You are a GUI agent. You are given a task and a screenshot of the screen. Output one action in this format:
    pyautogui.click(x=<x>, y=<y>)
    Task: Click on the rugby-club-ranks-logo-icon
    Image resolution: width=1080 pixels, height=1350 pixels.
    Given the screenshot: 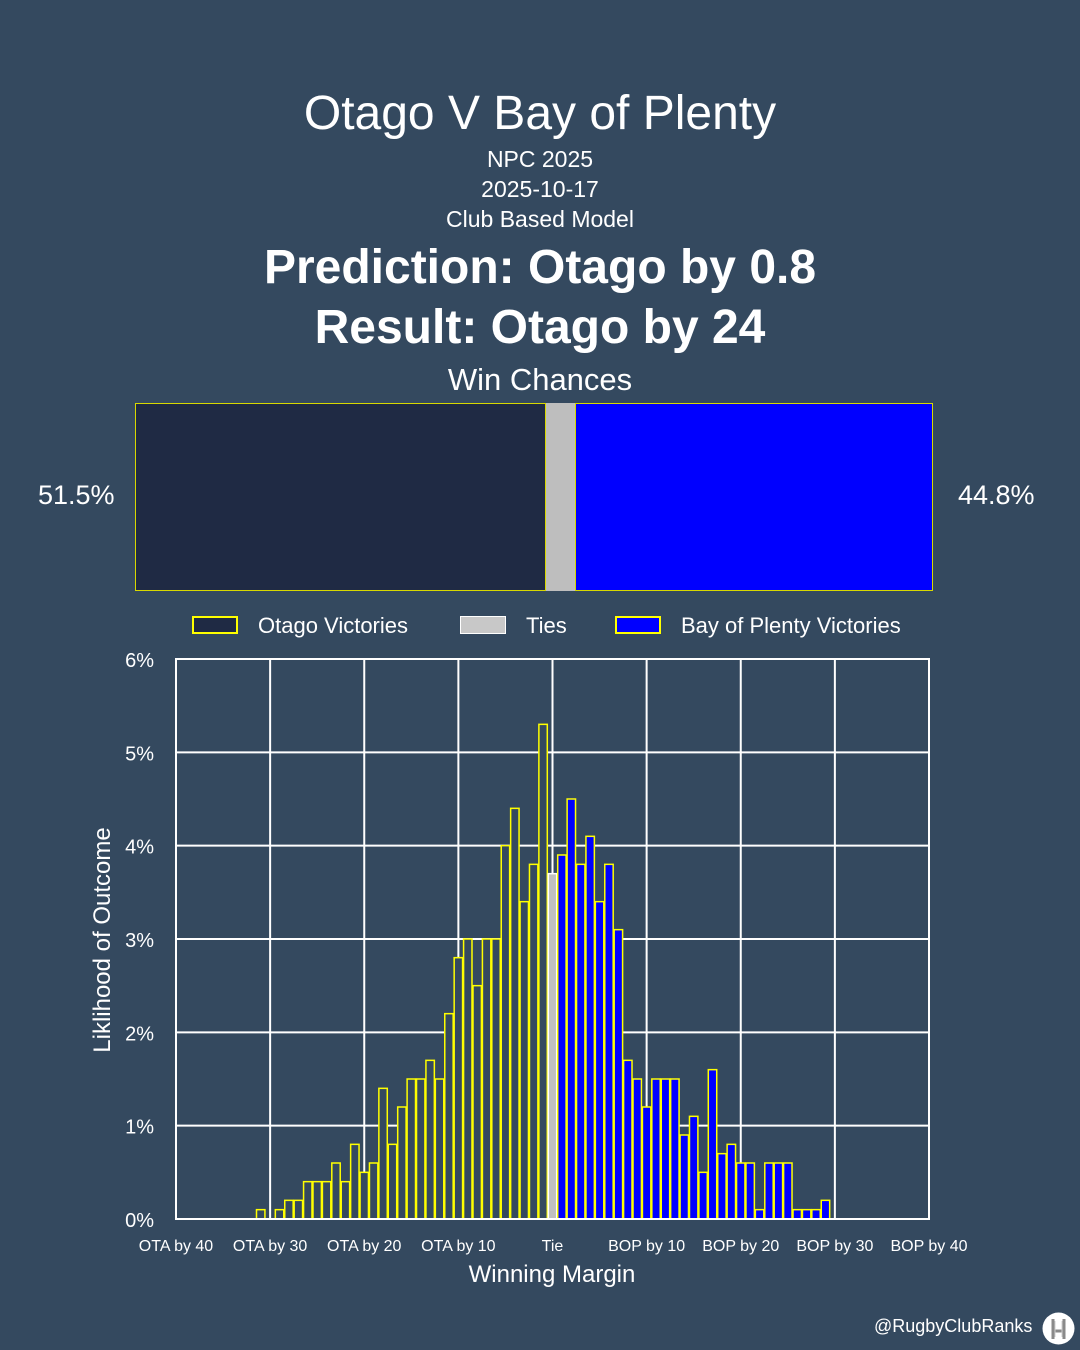 What is the action you would take?
    pyautogui.click(x=1058, y=1328)
    